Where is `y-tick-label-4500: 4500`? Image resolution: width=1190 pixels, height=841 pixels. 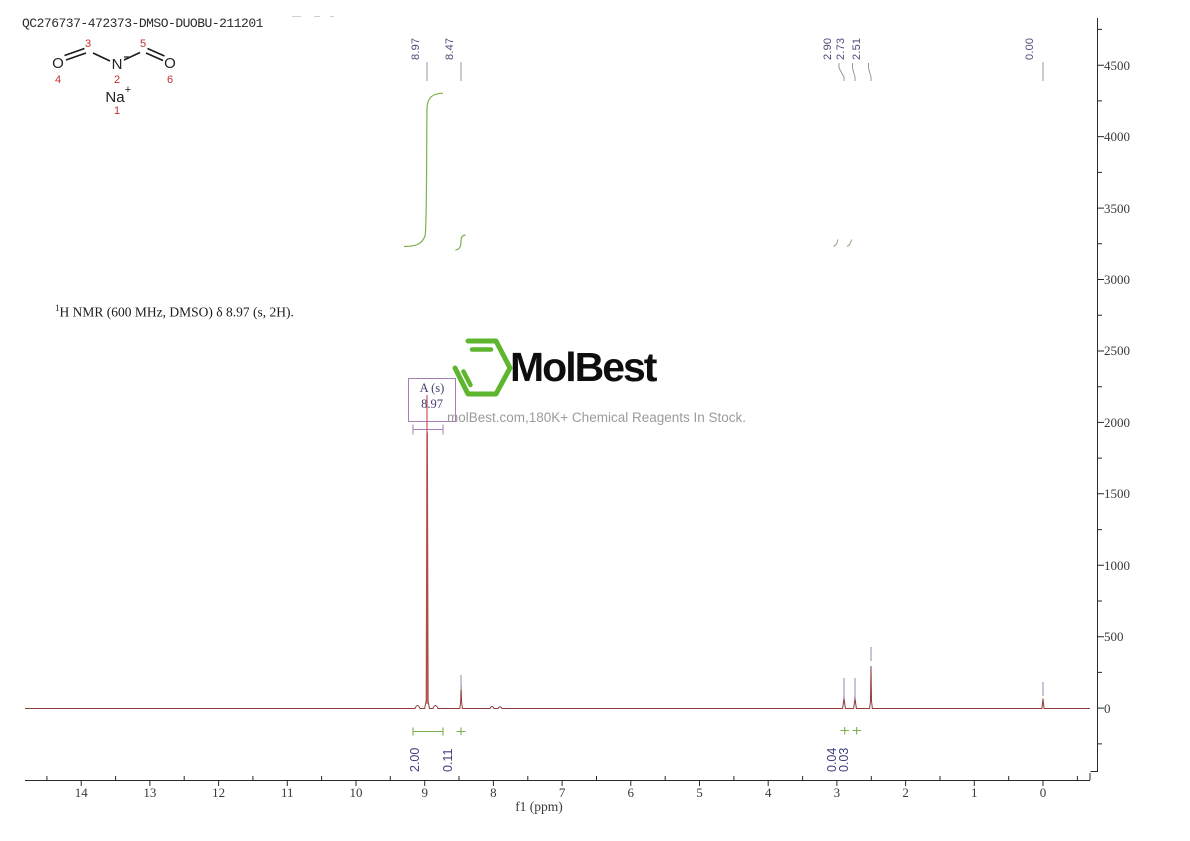 y-tick-label-4500: 4500 is located at coordinates (1117, 65).